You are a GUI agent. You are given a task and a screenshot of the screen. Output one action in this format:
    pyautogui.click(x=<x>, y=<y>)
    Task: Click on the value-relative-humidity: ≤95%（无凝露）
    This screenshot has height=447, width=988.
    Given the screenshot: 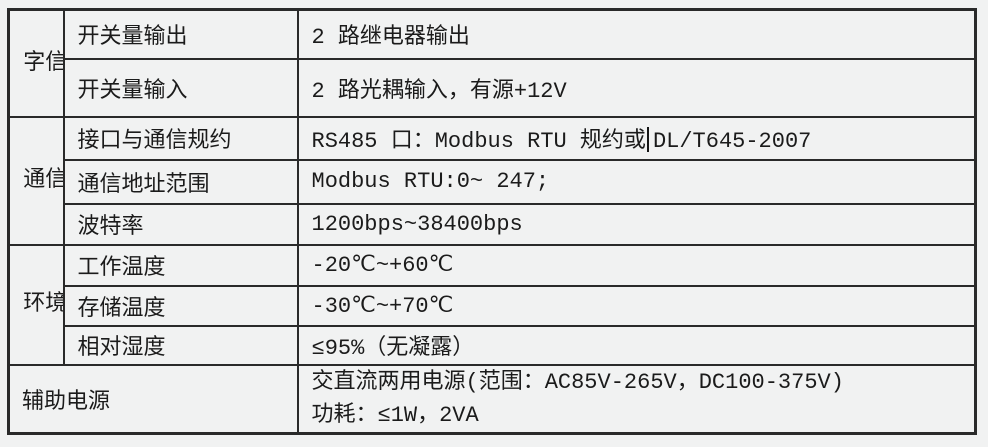 What is the action you would take?
    pyautogui.click(x=636, y=345)
    